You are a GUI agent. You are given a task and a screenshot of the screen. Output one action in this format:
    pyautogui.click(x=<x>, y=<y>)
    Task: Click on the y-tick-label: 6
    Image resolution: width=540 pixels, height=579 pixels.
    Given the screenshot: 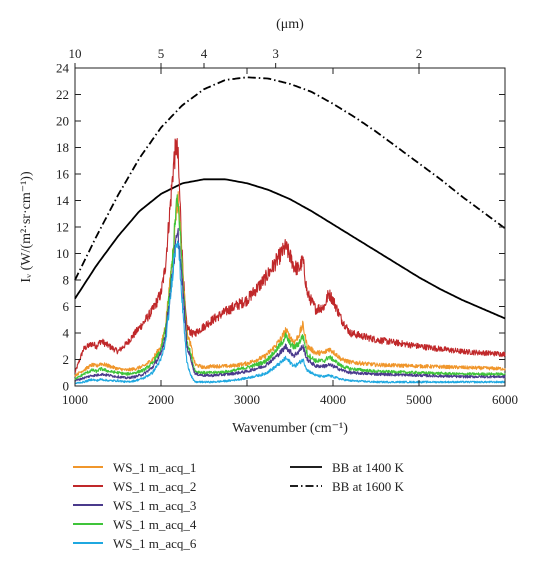 What is the action you would take?
    pyautogui.click(x=66, y=306)
    